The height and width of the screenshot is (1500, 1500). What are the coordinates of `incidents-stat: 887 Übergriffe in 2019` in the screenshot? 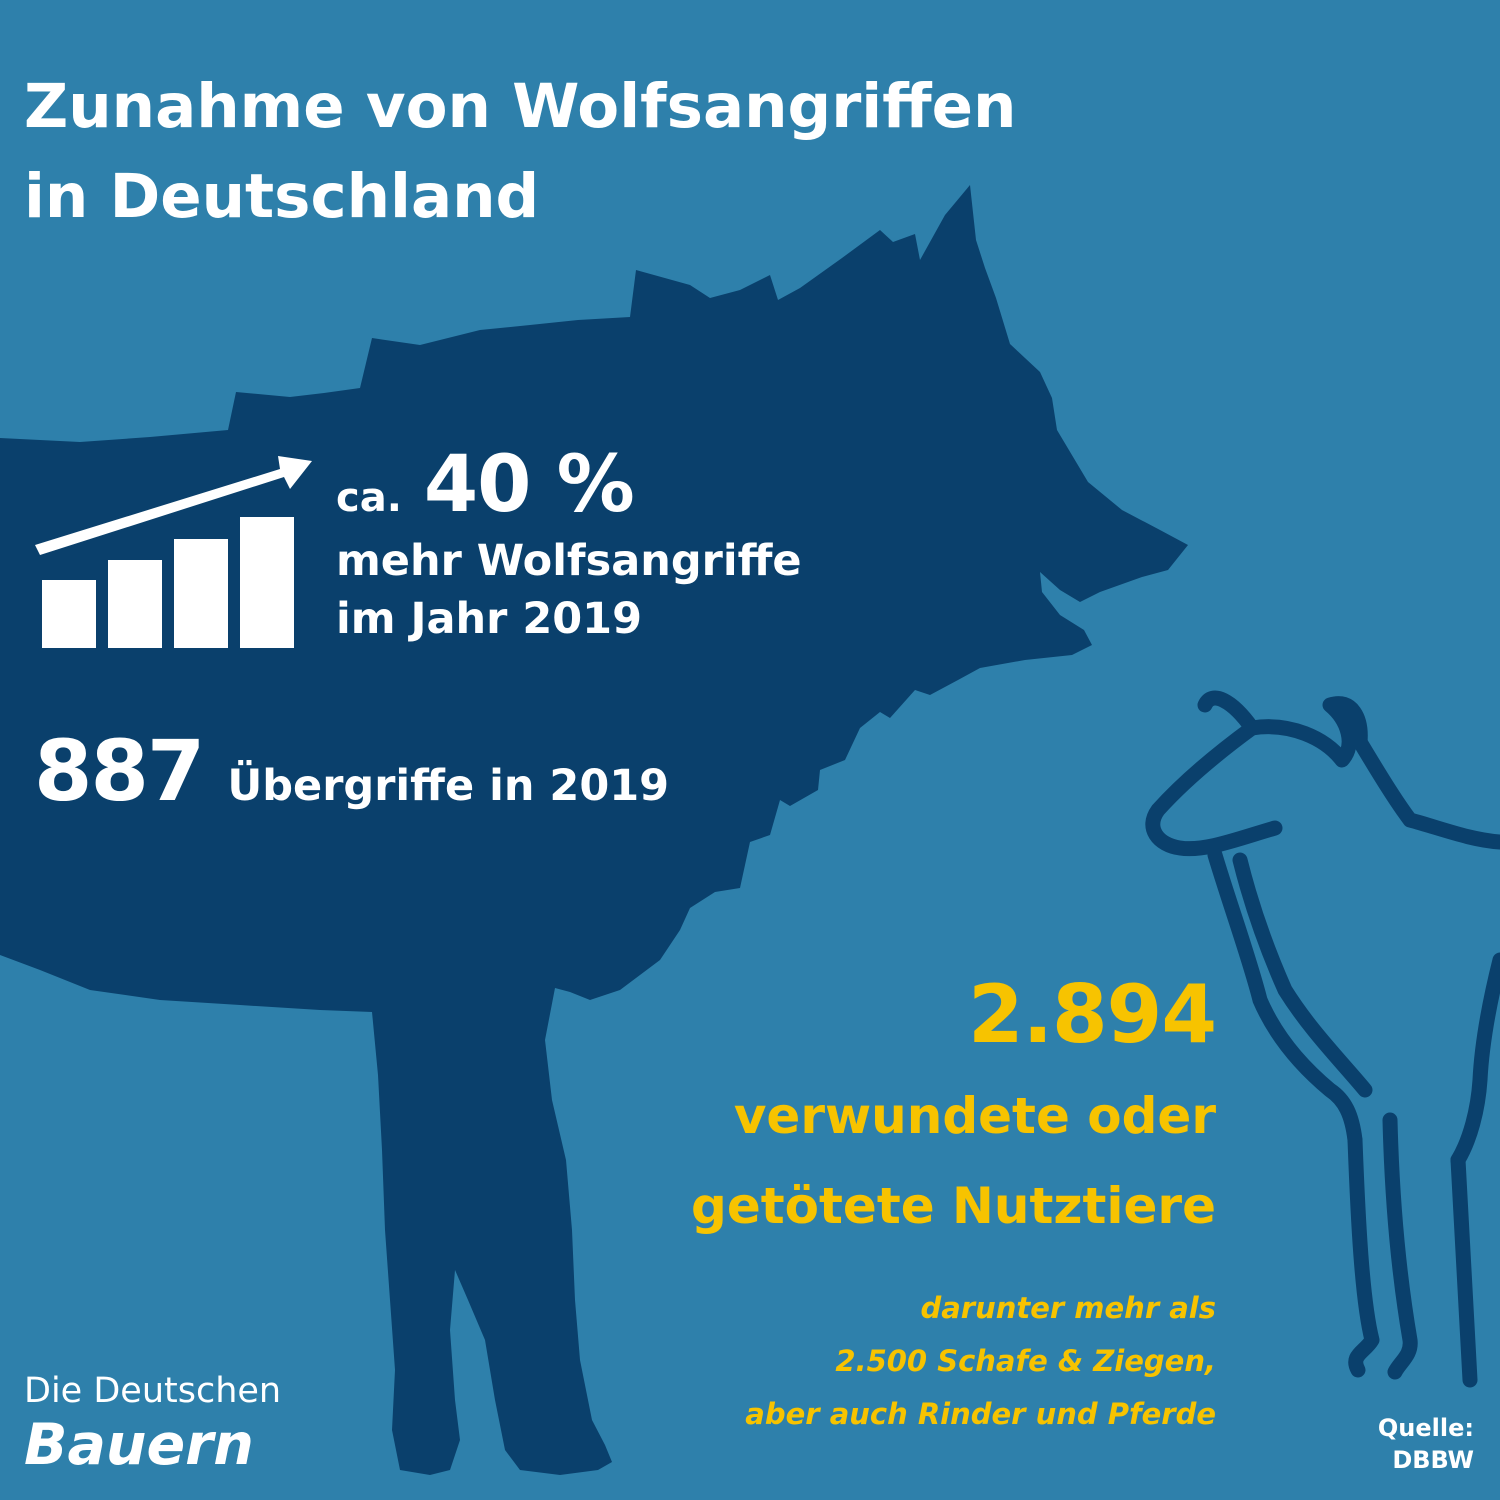 It's located at (351, 771).